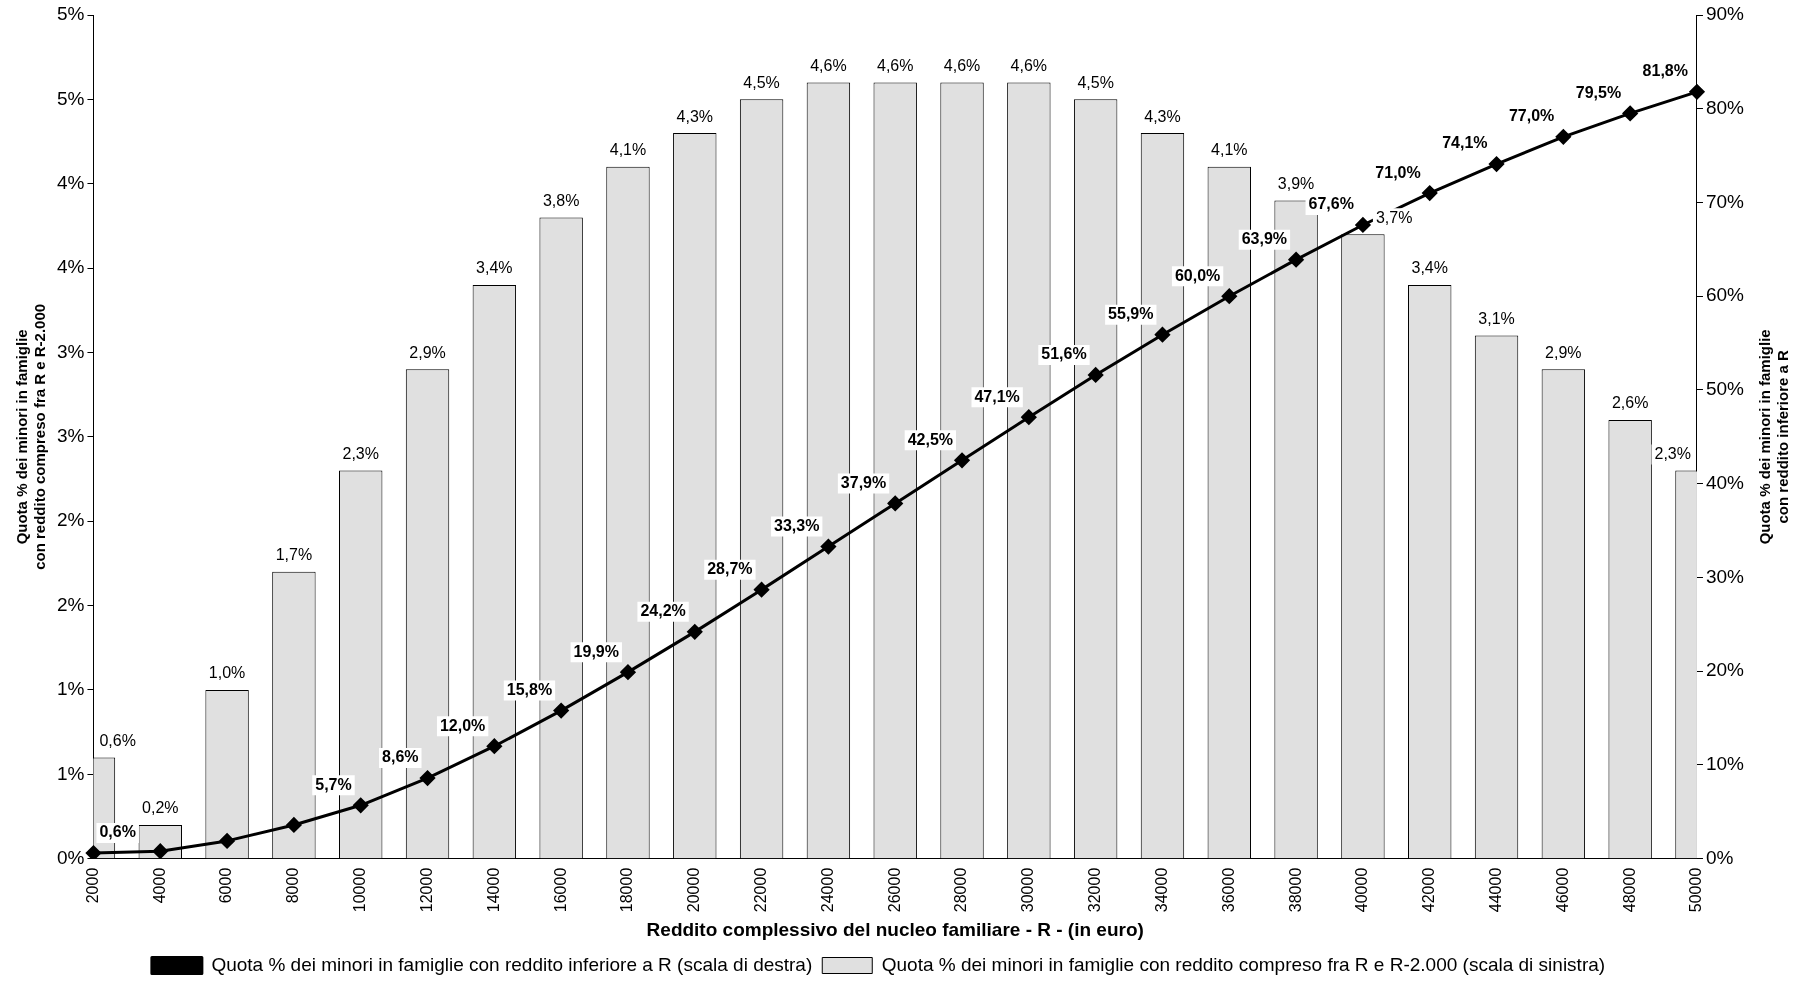 This screenshot has width=1807, height=995. I want to click on data-label: 2,6%, so click(1630, 403).